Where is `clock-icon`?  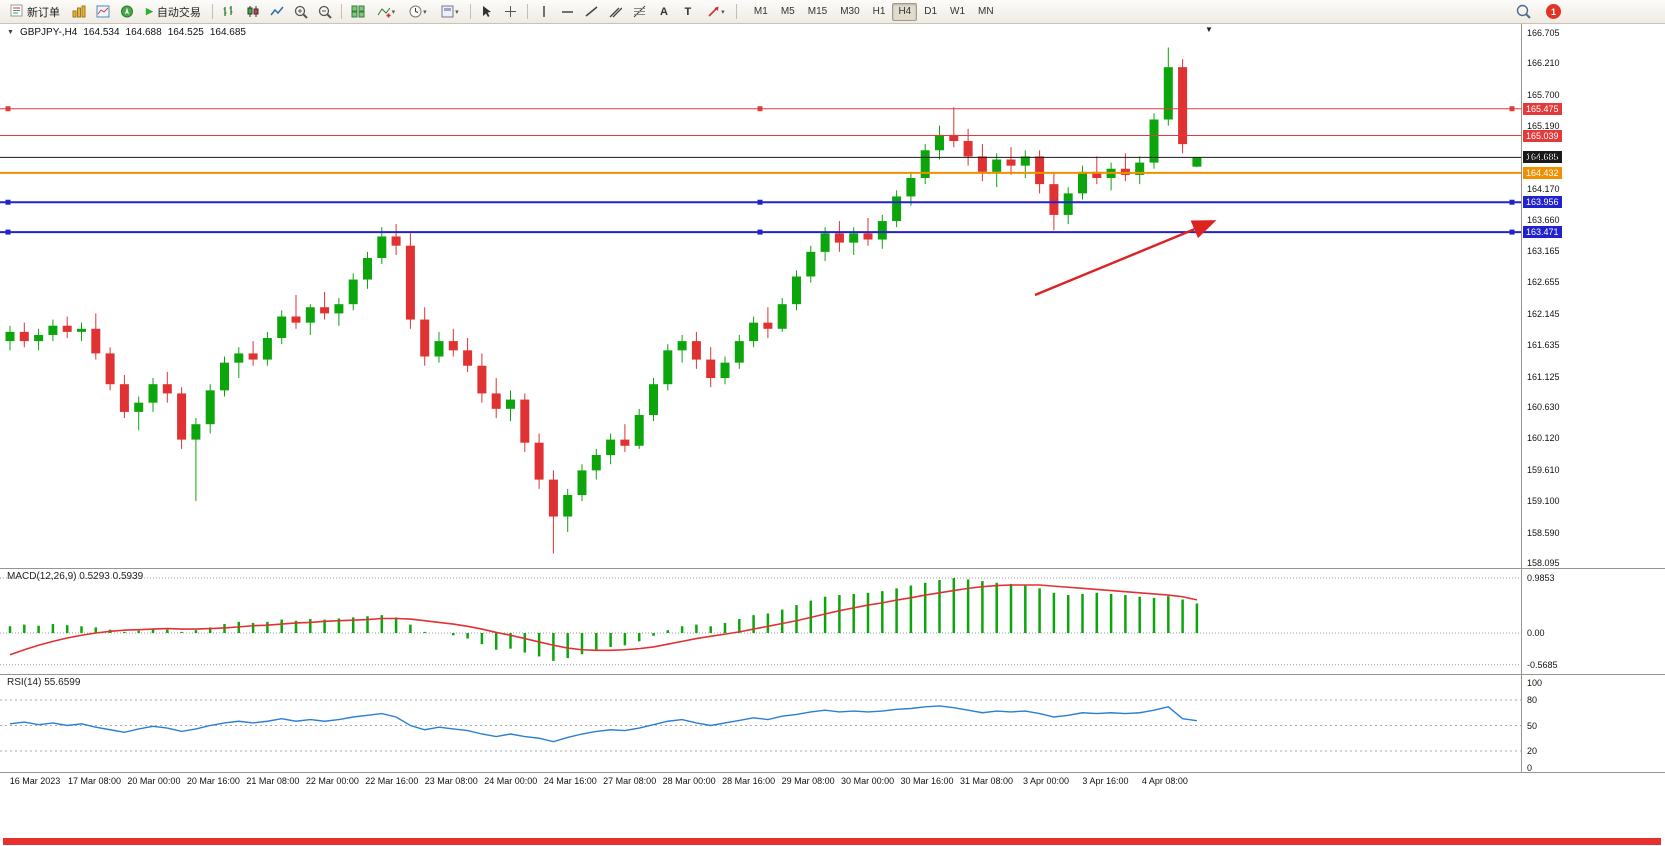 clock-icon is located at coordinates (415, 11).